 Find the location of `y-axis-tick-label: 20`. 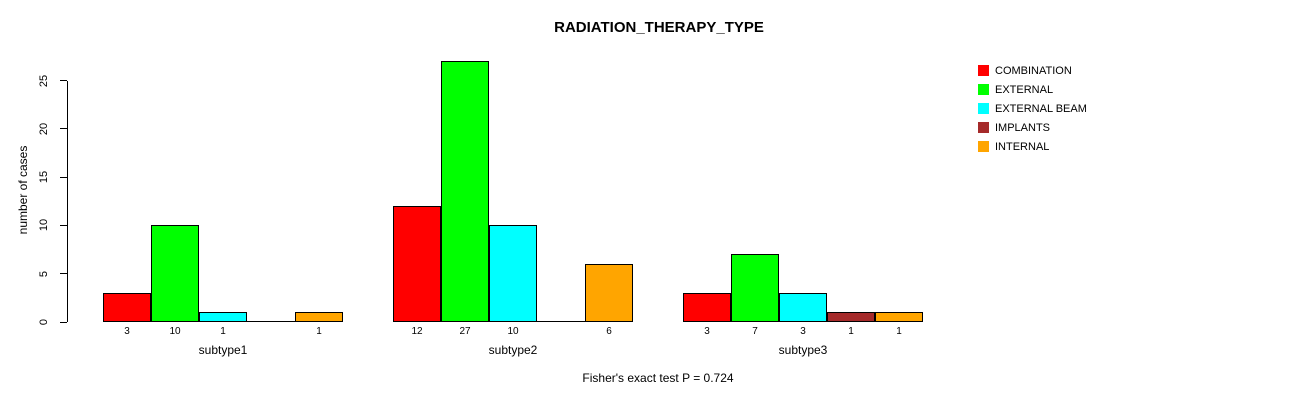

y-axis-tick-label: 20 is located at coordinates (44, 128).